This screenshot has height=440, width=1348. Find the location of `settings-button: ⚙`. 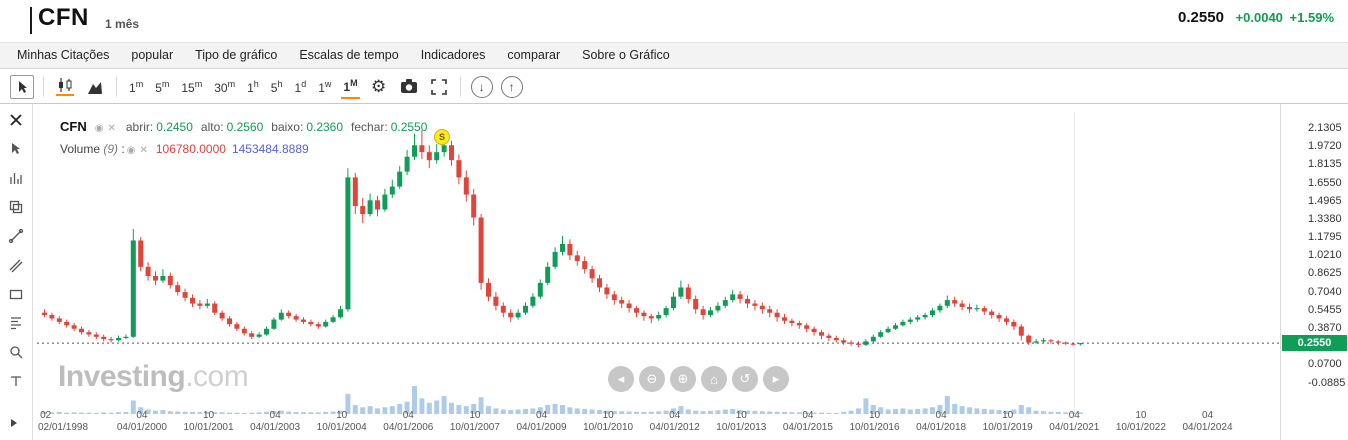

settings-button: ⚙ is located at coordinates (379, 87).